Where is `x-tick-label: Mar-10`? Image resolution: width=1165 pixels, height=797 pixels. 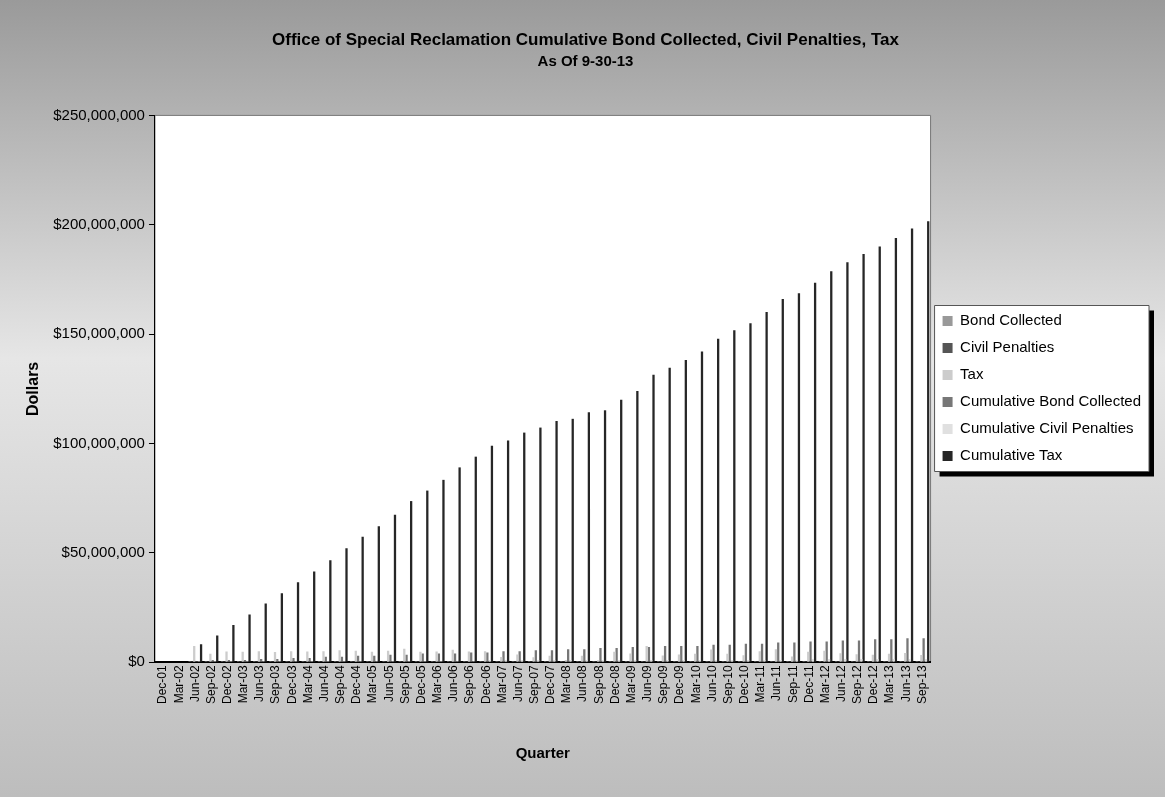 x-tick-label: Mar-10 is located at coordinates (695, 684).